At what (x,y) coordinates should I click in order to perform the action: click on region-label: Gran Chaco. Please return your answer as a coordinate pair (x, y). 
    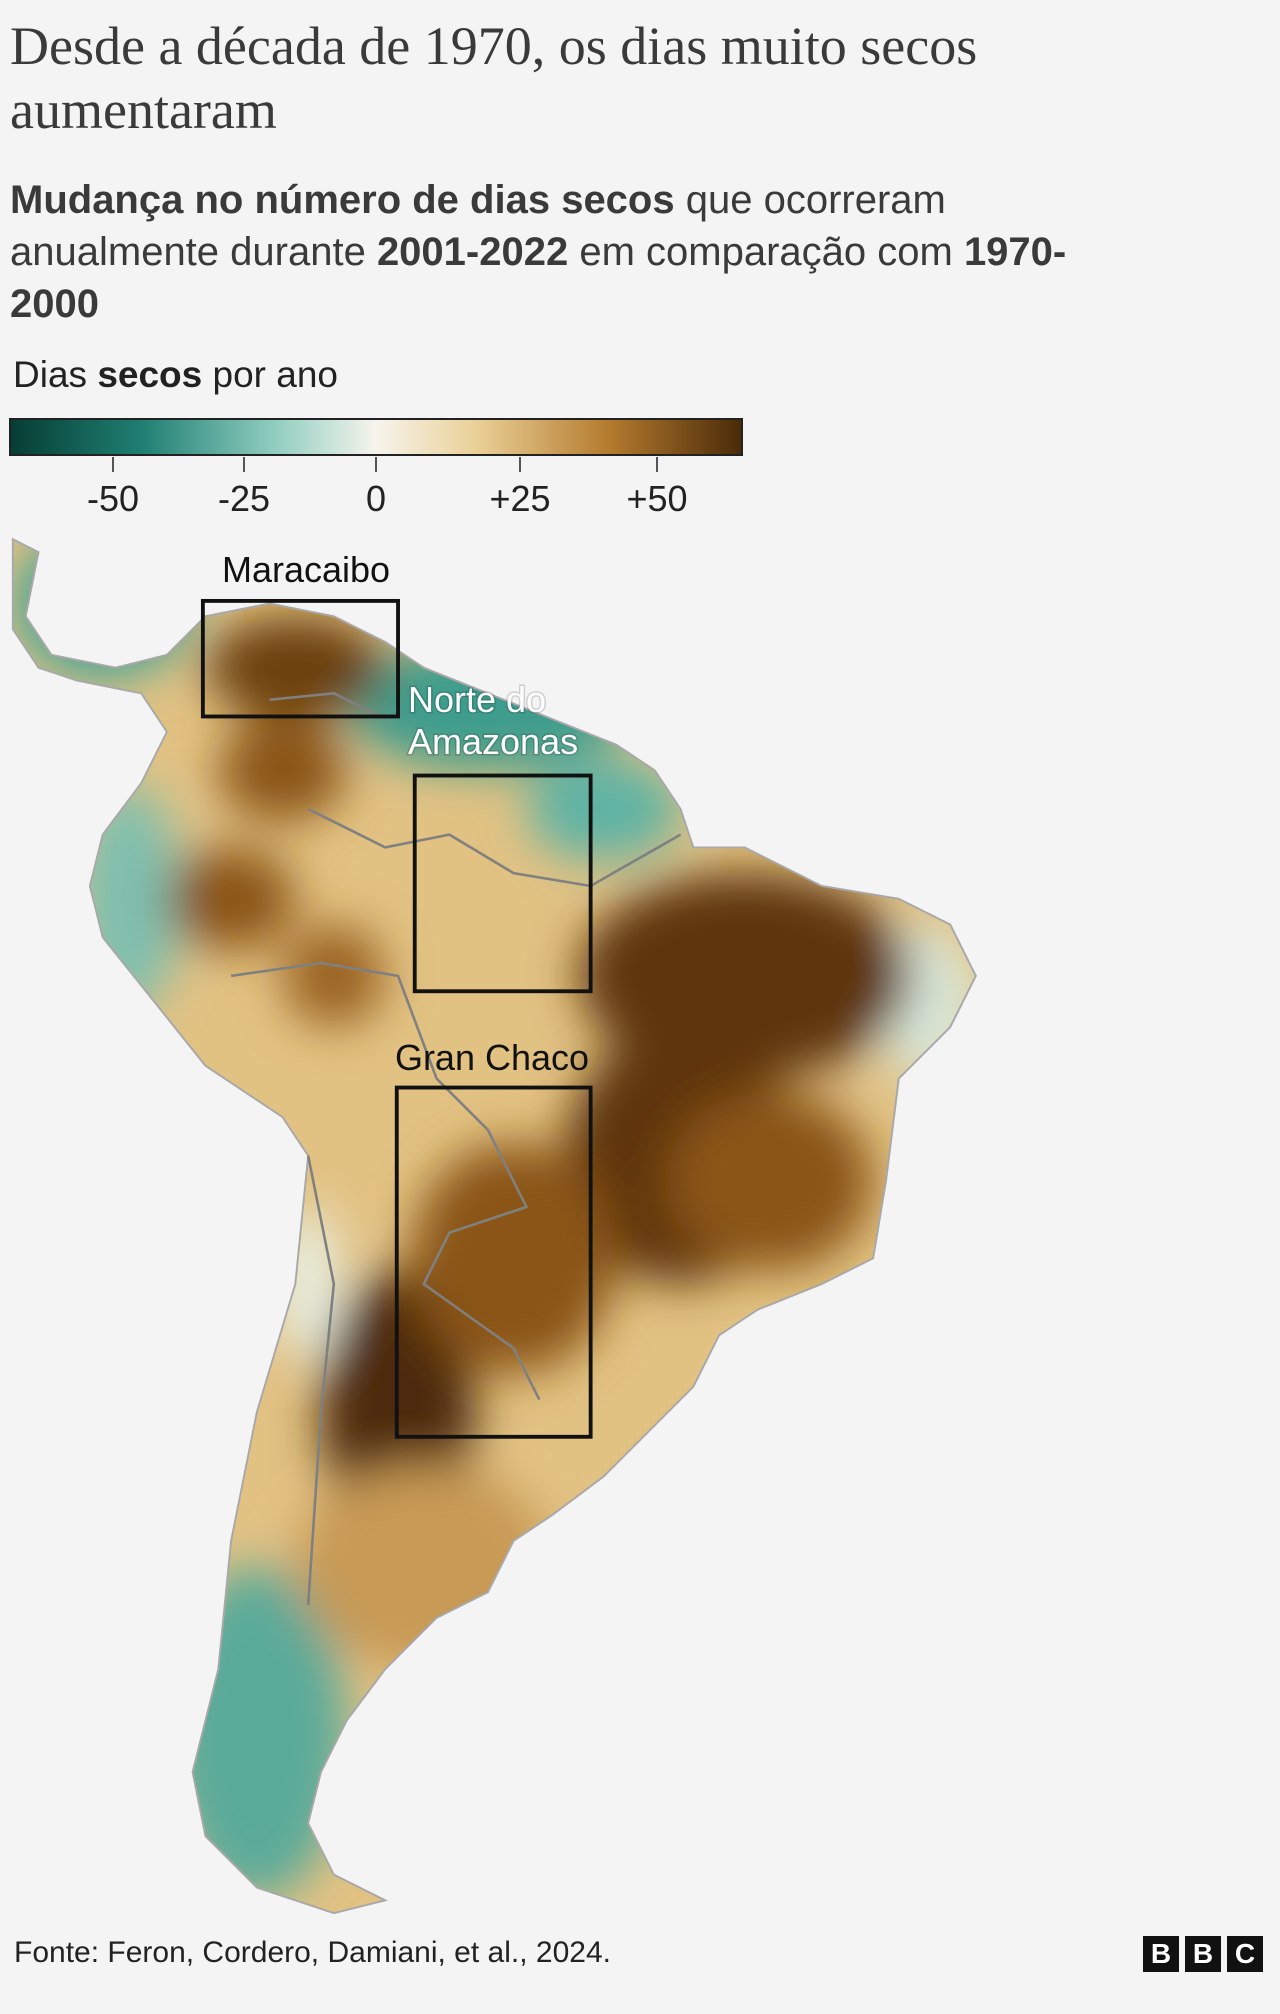
    Looking at the image, I should click on (492, 1057).